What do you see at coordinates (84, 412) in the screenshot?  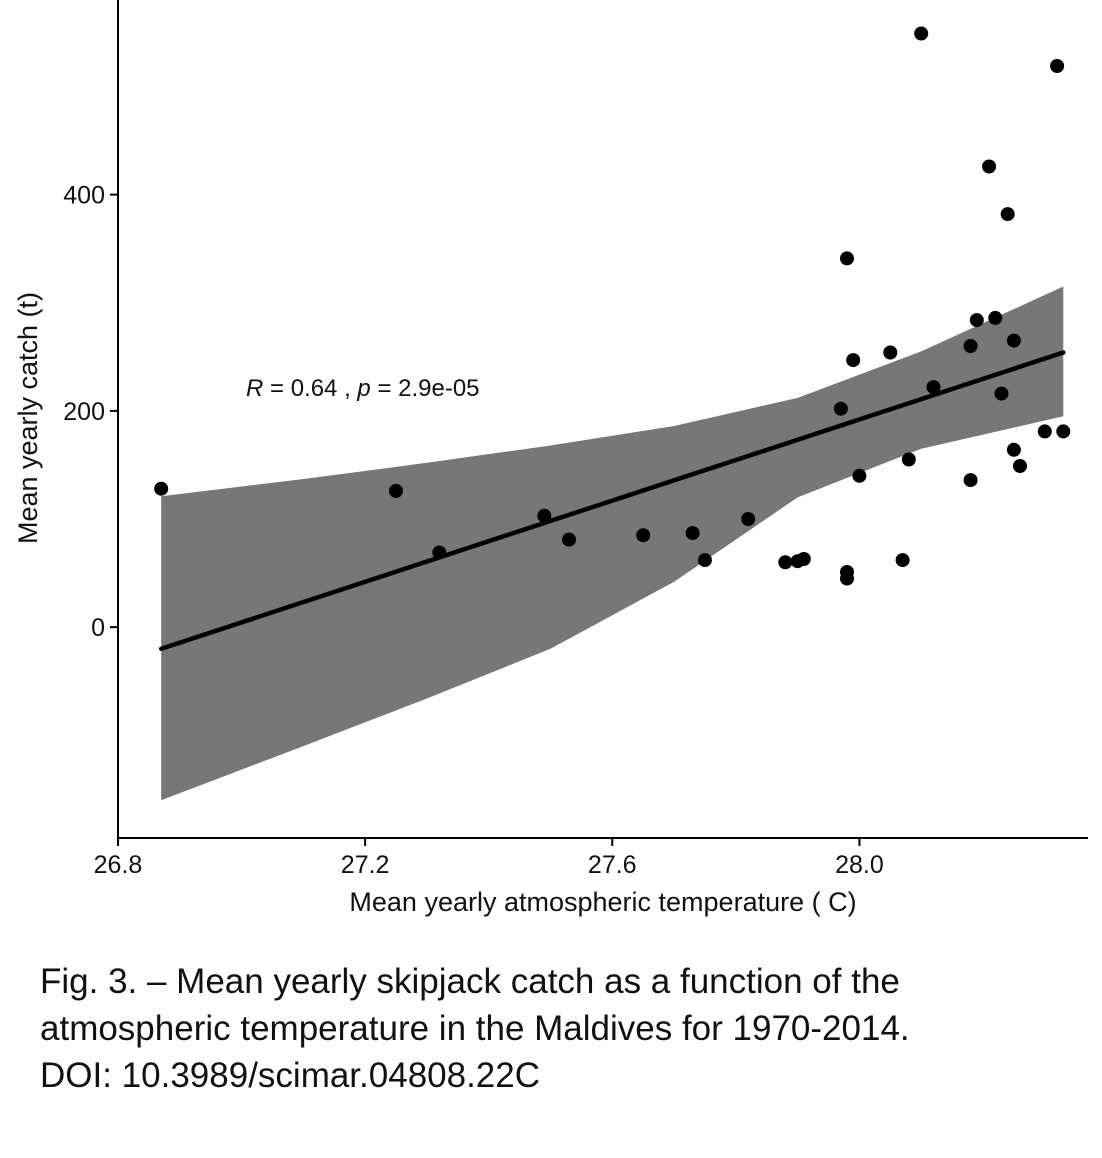 I see `y-tick-label: 200` at bounding box center [84, 412].